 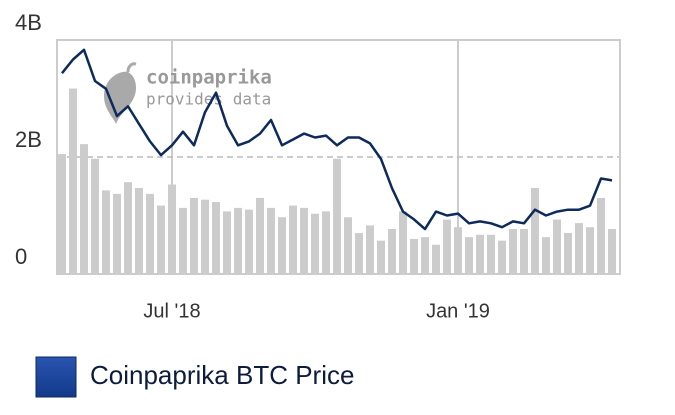 What do you see at coordinates (458, 311) in the screenshot?
I see `x-tick-label: Jan '19` at bounding box center [458, 311].